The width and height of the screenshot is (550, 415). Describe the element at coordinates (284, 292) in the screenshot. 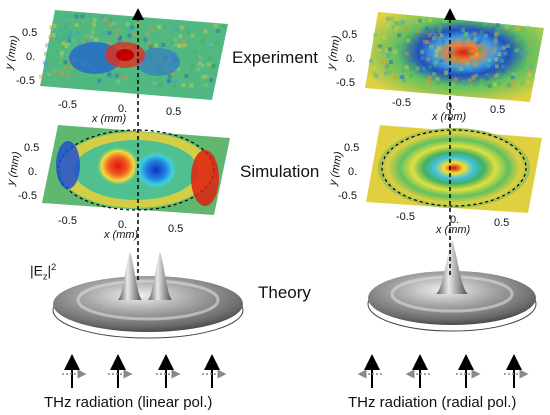

I see `row-label-theory: Theory` at that location.